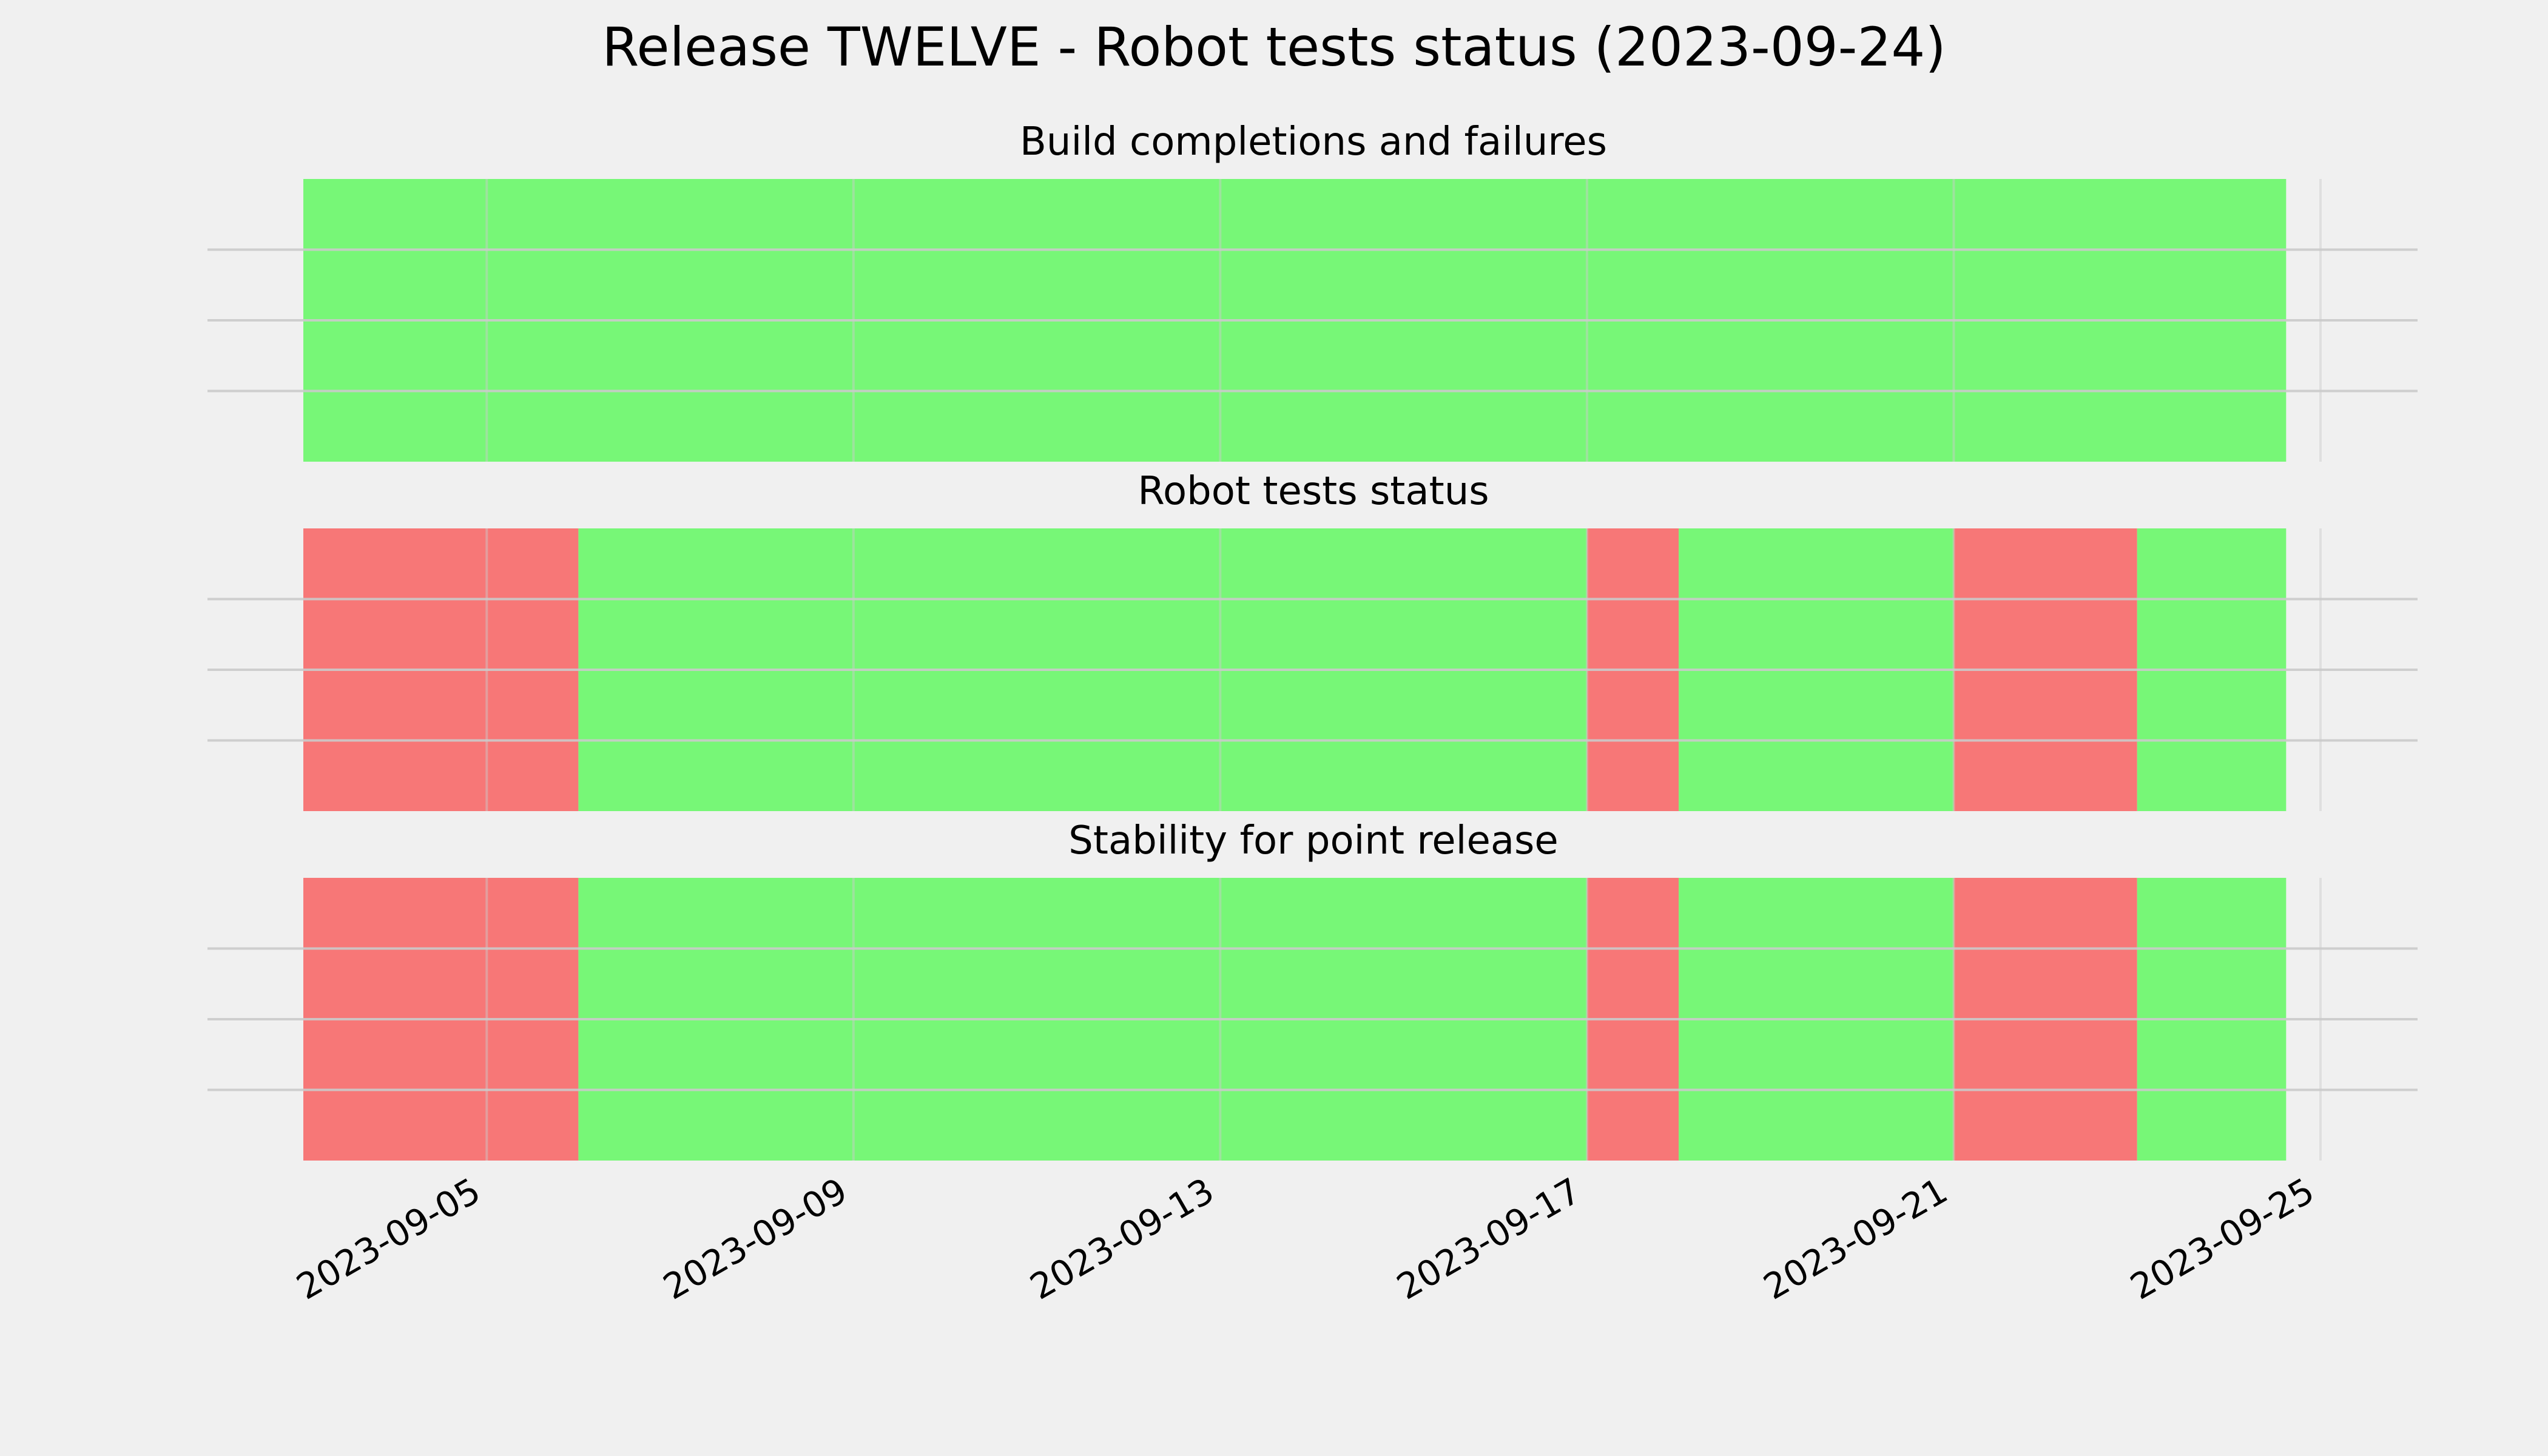  Describe the element at coordinates (1313, 142) in the screenshot. I see `panel-title: Build completions and failures` at that location.